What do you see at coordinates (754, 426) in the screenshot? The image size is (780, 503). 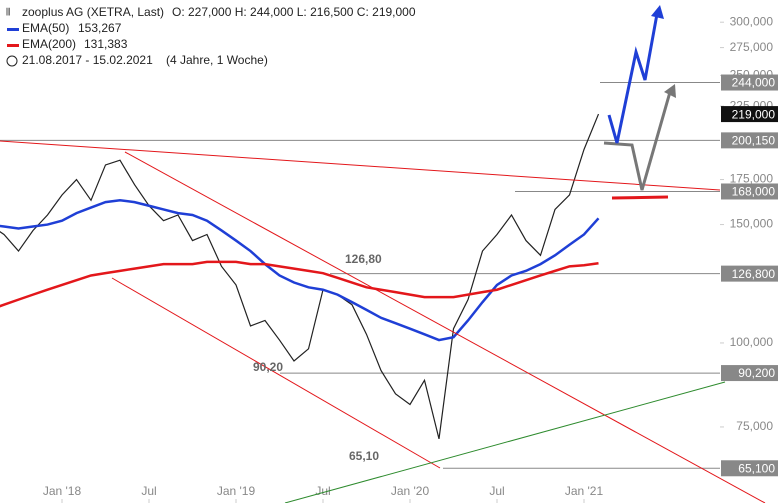 I see `y-tick-label: 75,000` at bounding box center [754, 426].